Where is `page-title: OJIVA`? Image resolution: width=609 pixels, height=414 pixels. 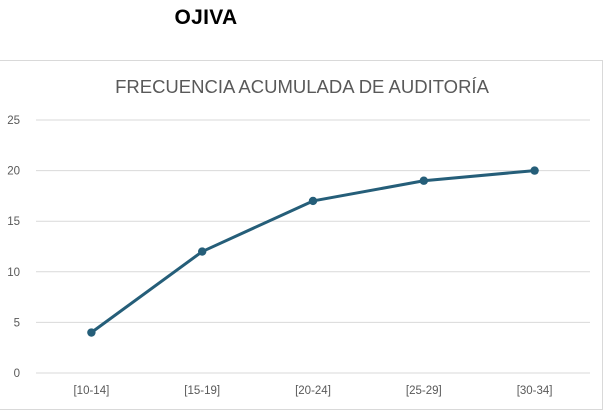 page-title: OJIVA is located at coordinates (206, 17).